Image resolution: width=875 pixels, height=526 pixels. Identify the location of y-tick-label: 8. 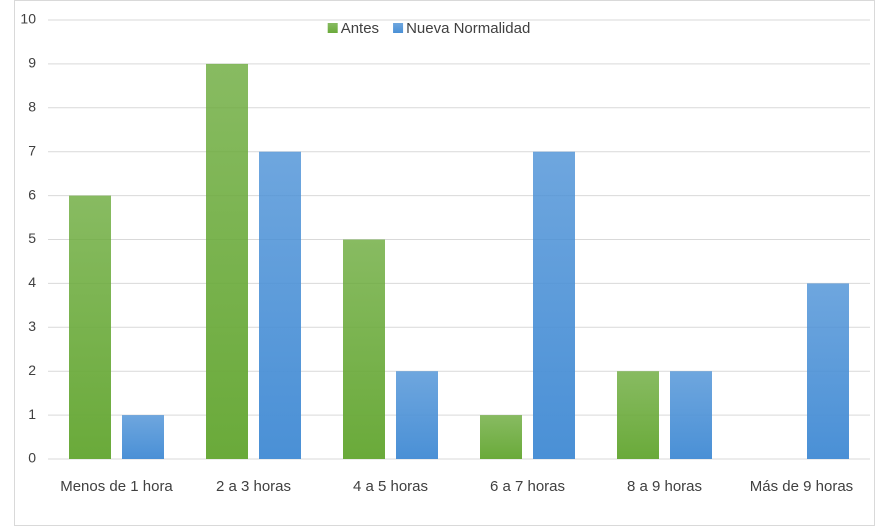
(32, 107).